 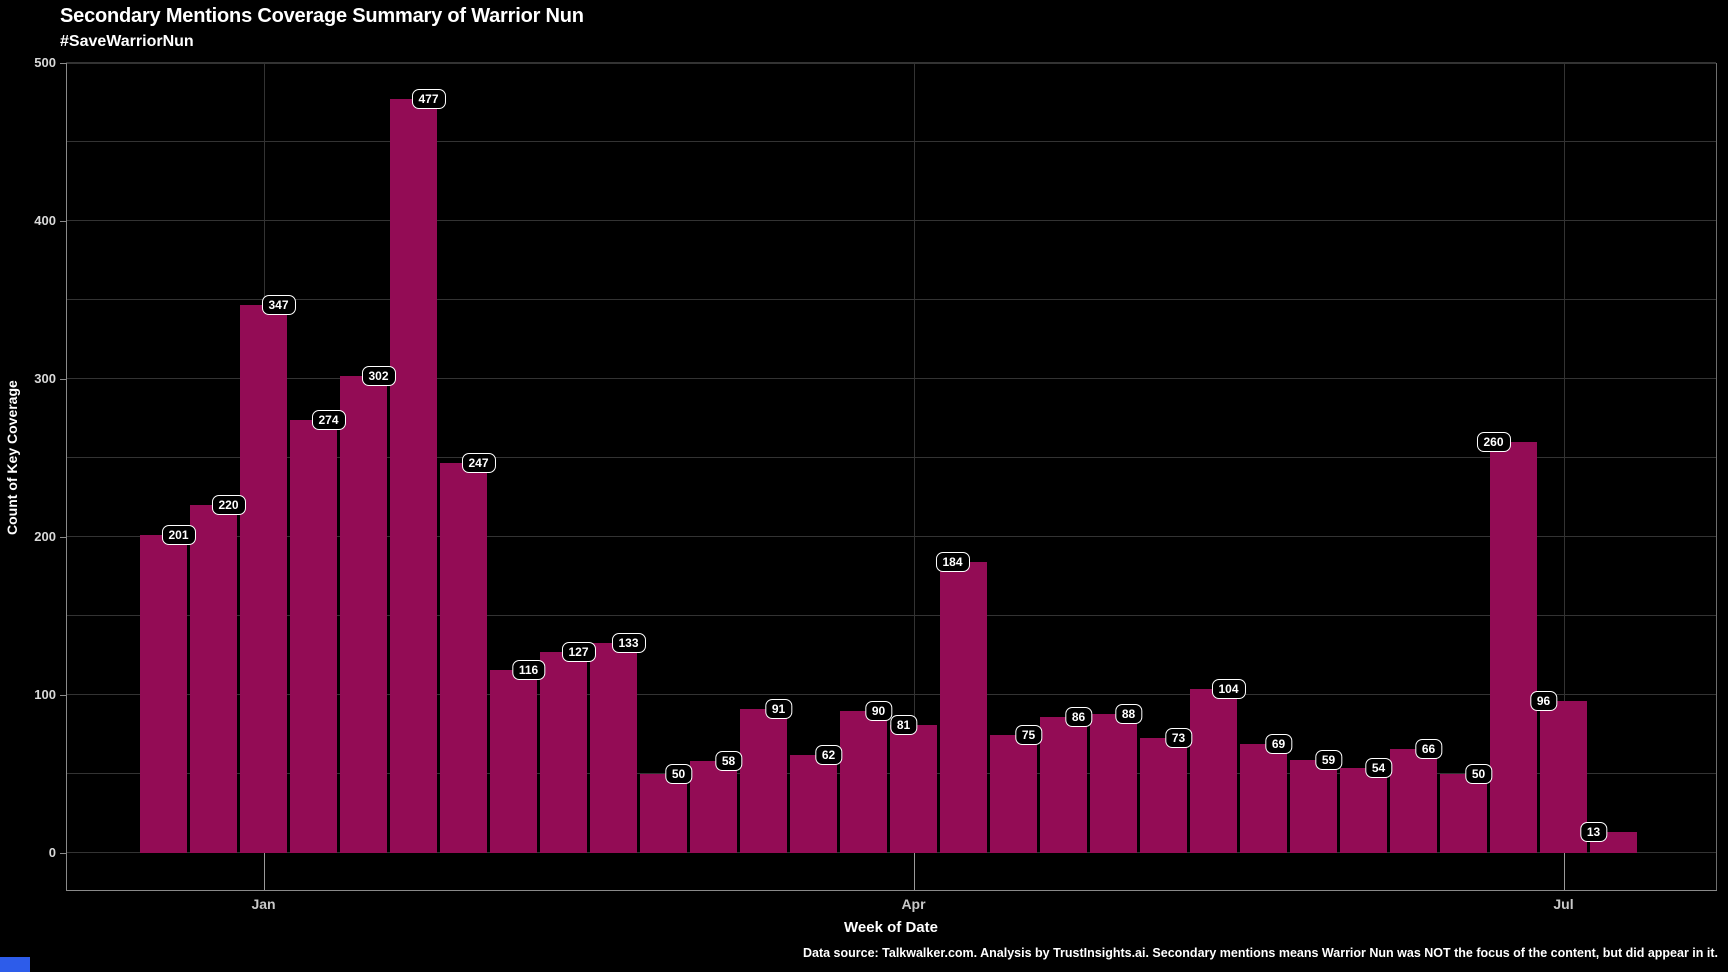 What do you see at coordinates (278, 304) in the screenshot?
I see `bar-value-label: 347` at bounding box center [278, 304].